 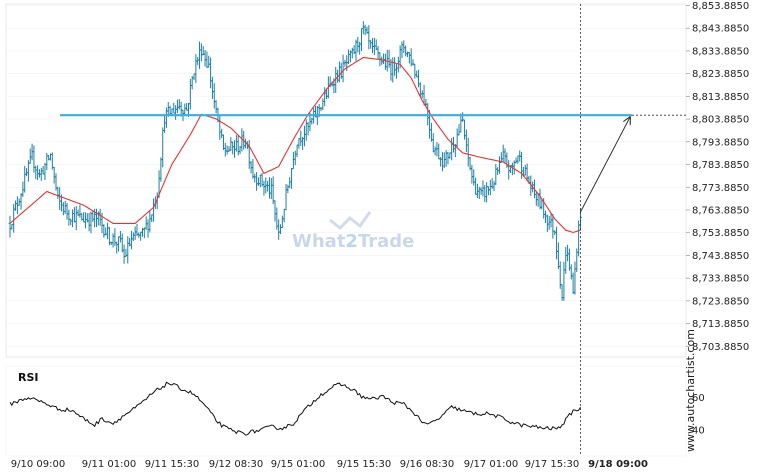 I want to click on price-tick-label: 8,783.8850, so click(x=720, y=165).